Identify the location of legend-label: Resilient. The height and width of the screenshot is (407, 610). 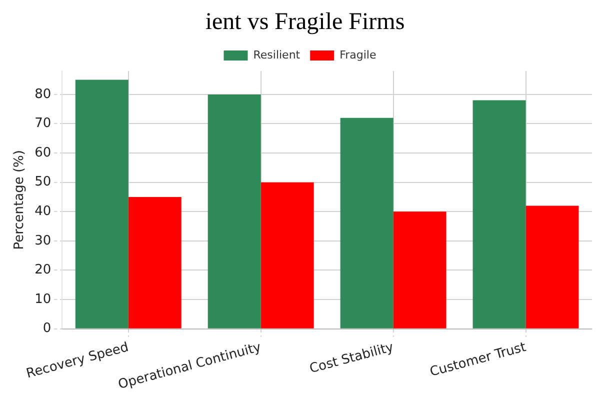
(277, 55).